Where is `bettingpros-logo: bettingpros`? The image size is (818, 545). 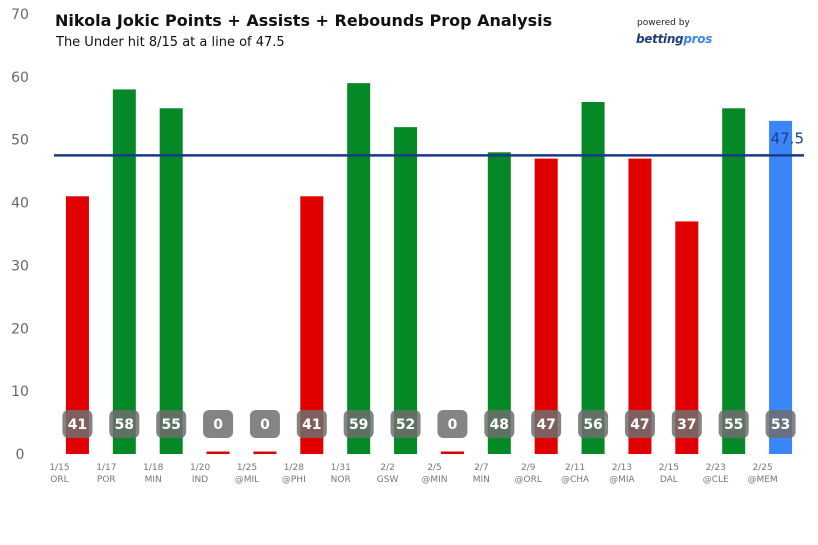 bettingpros-logo: bettingpros is located at coordinates (674, 39).